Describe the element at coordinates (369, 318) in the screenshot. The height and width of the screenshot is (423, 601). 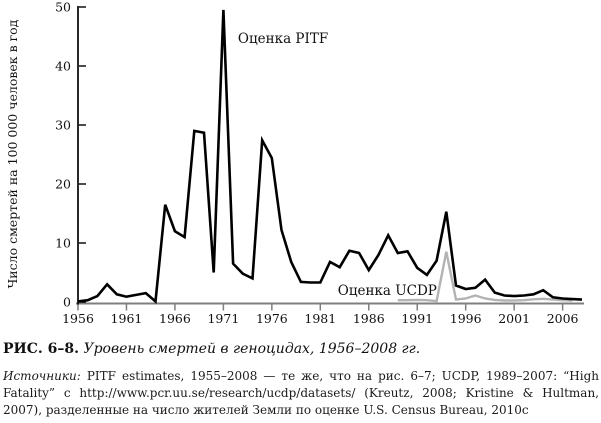
I see `x-tick-label: 1986` at that location.